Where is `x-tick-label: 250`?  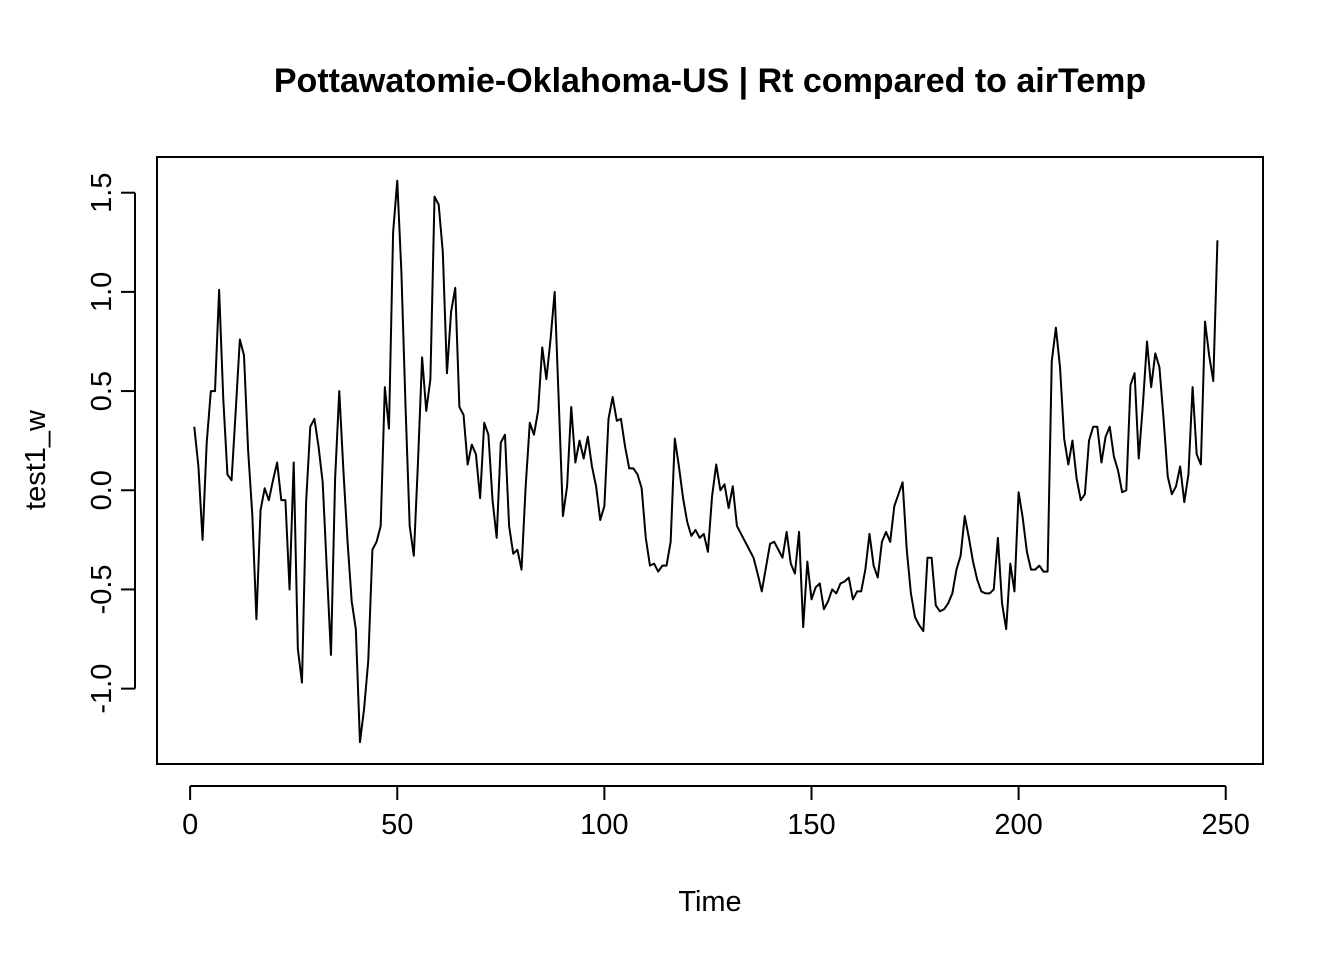 x-tick-label: 250 is located at coordinates (1226, 825).